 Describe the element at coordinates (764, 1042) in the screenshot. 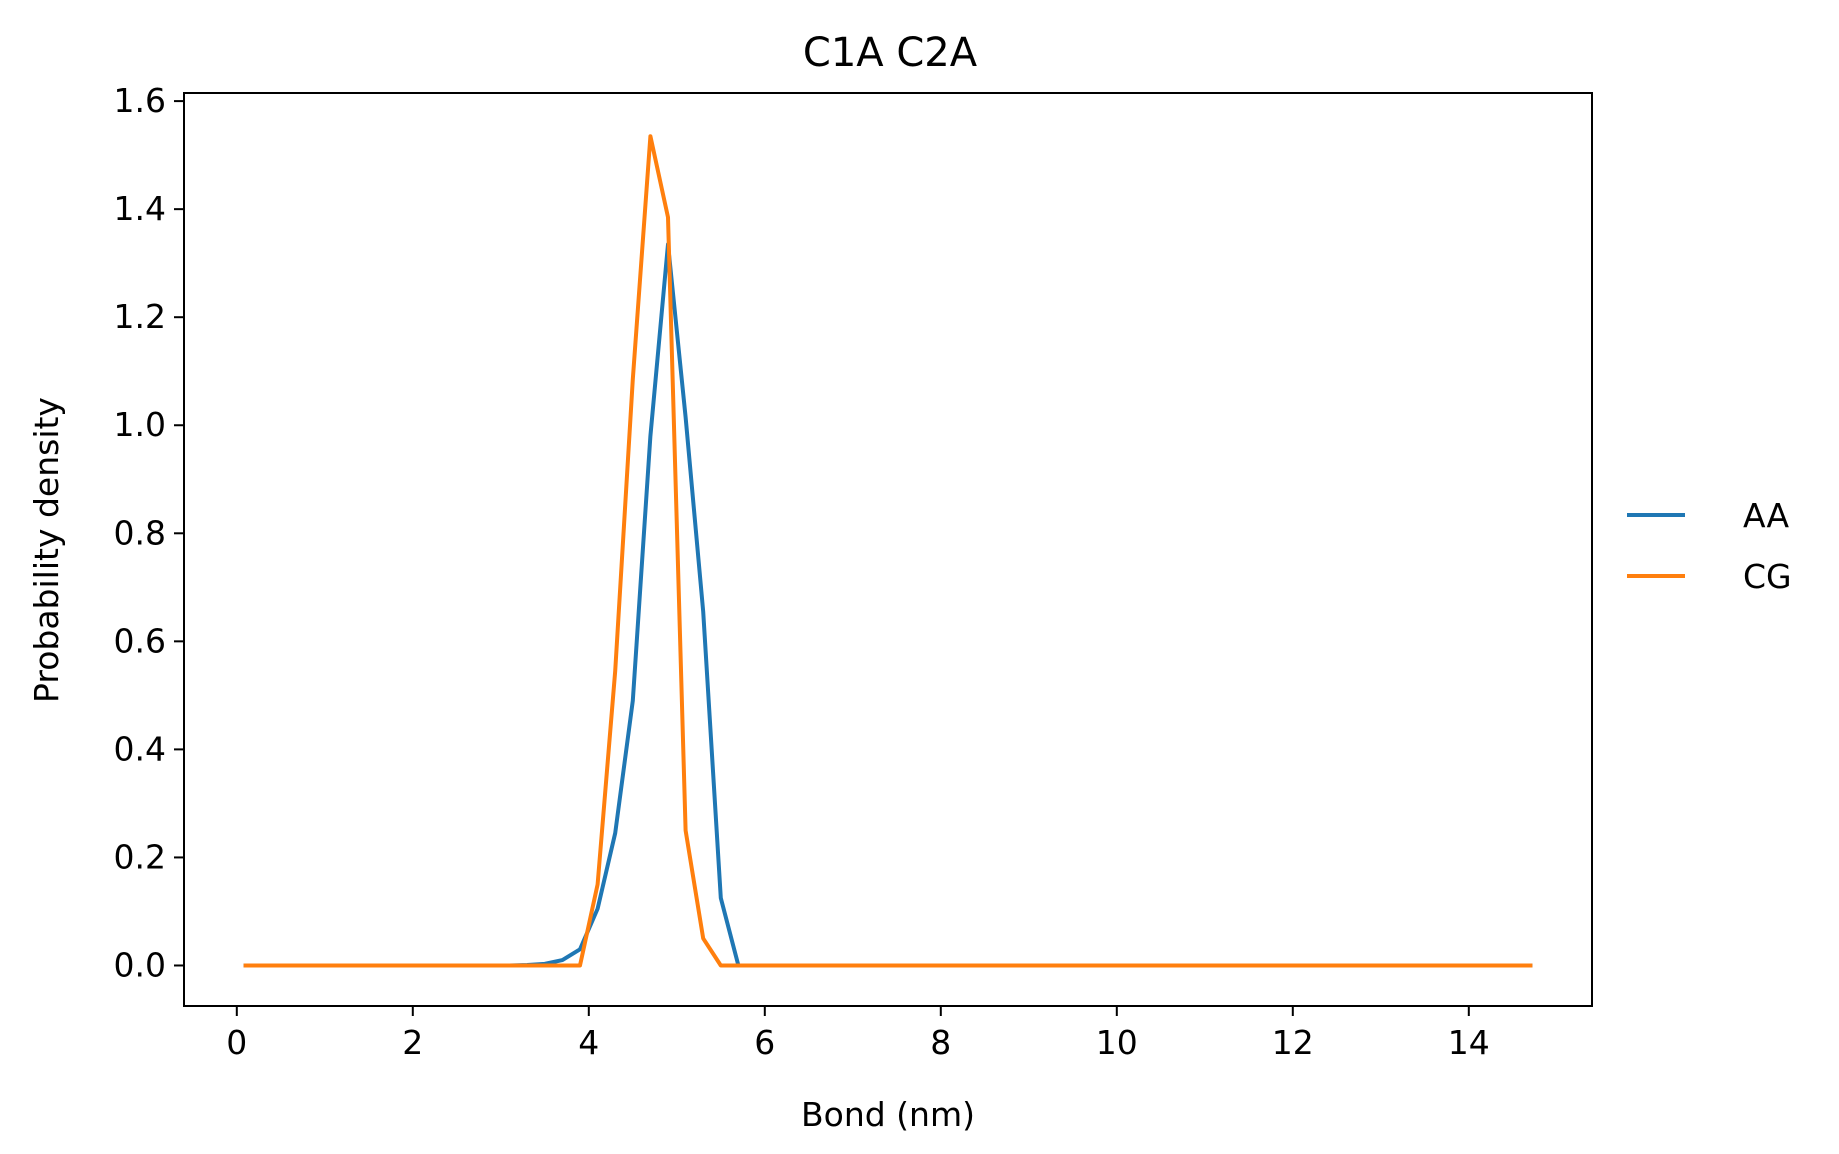

I see `x-tick-label: 6` at that location.